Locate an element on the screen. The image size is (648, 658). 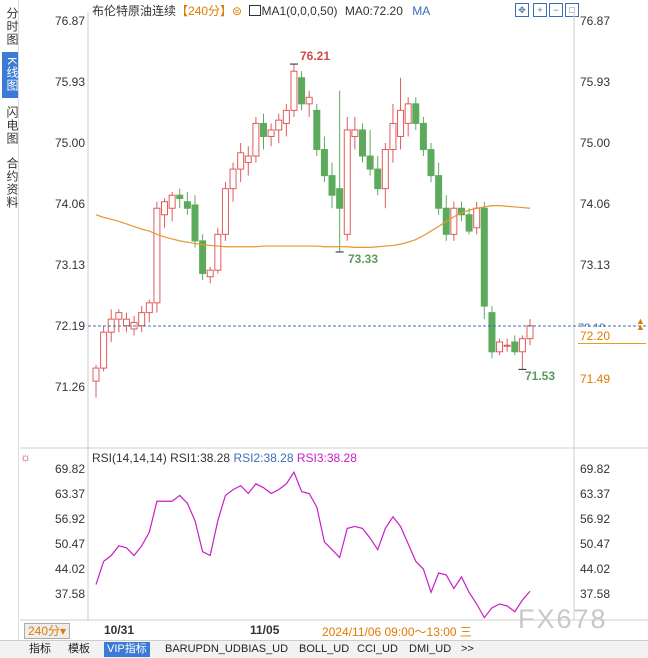
settings-icon: ⊜ is located at coordinates (237, 11).